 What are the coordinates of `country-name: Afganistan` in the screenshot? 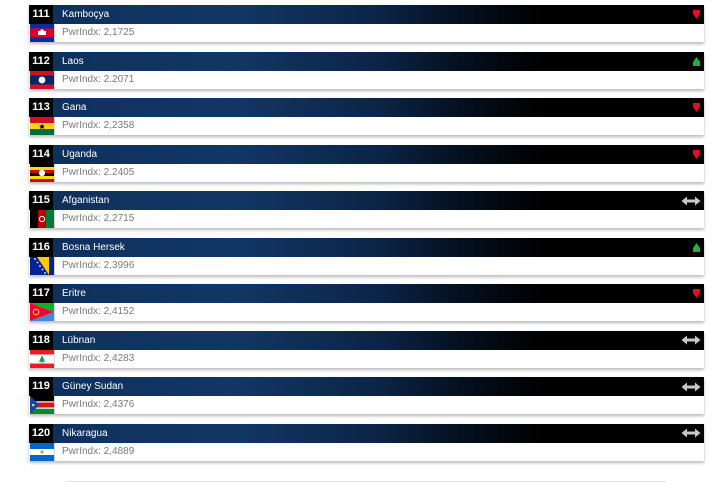 It's located at (86, 200).